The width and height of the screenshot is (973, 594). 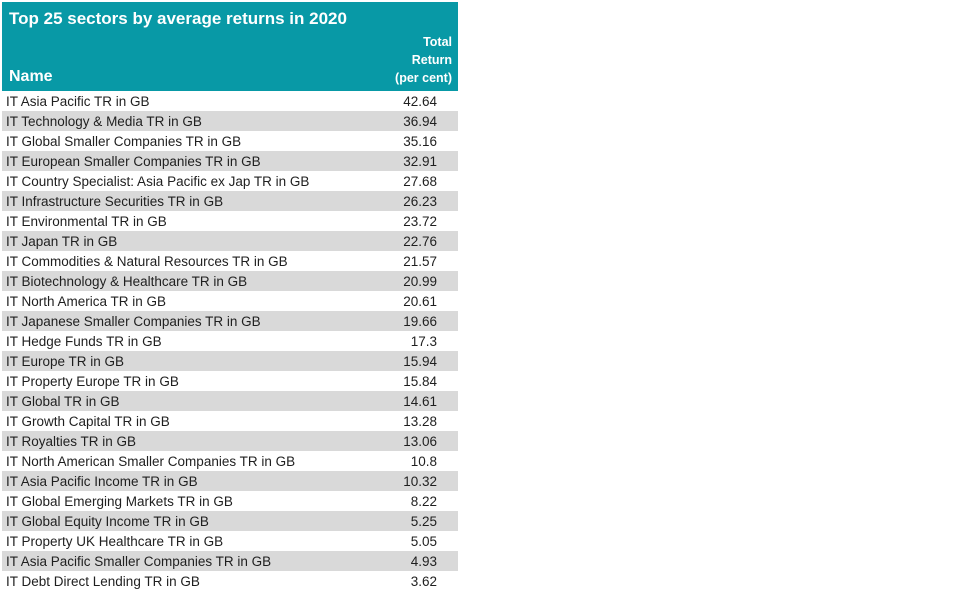 I want to click on return-value: 21.57, so click(x=420, y=261).